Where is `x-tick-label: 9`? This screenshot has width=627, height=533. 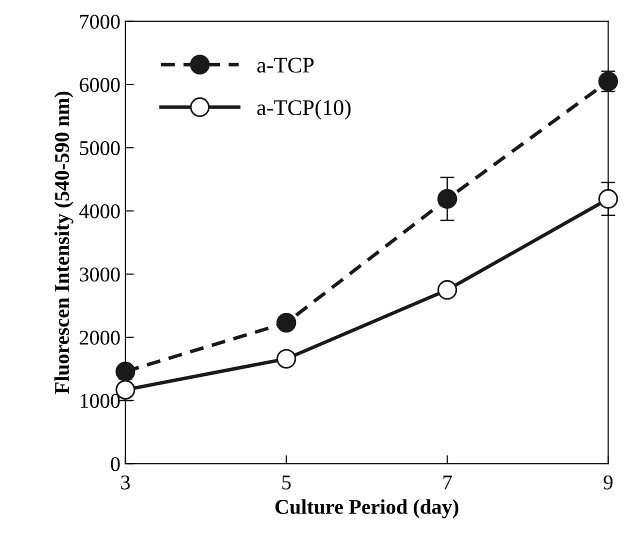
x-tick-label: 9 is located at coordinates (608, 482).